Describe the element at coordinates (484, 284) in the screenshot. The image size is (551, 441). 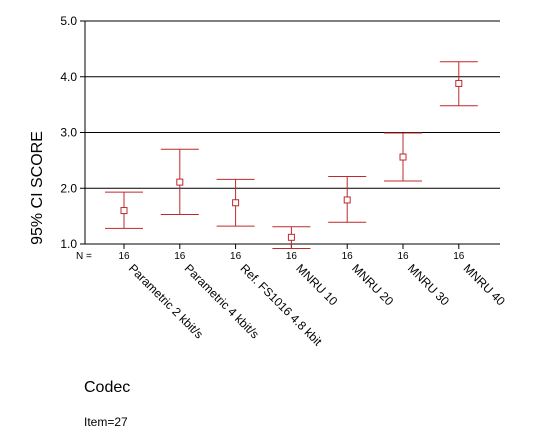
I see `category-label: MNRU 40` at that location.